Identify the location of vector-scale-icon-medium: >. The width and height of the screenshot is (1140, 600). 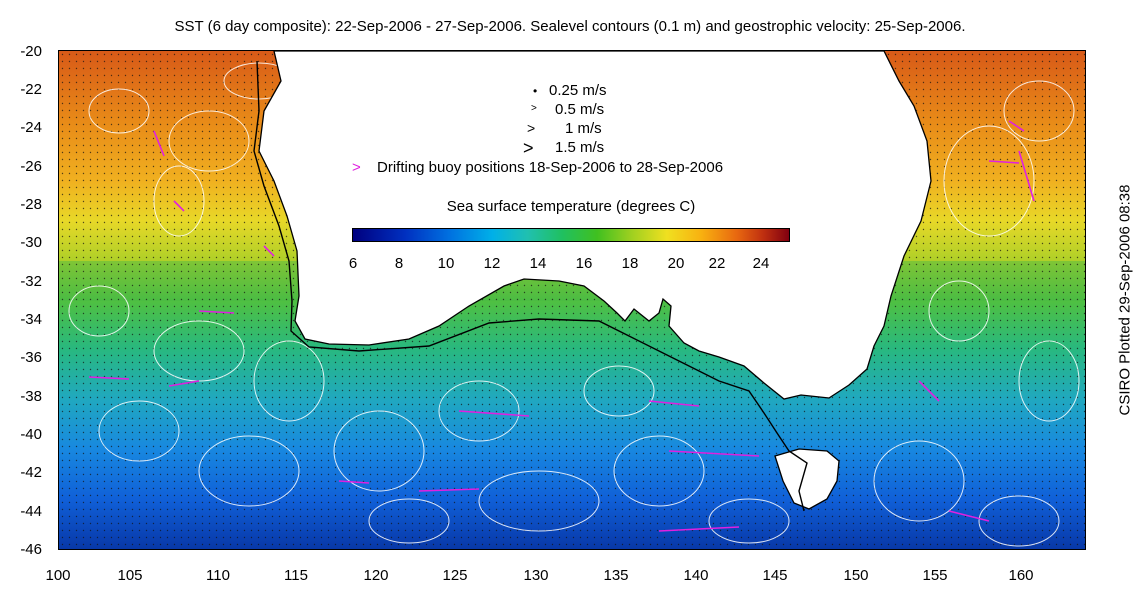
(534, 108).